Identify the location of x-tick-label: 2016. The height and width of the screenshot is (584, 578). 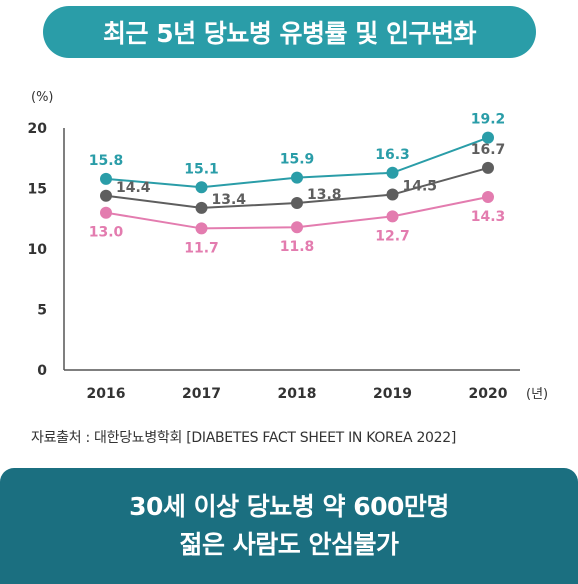
(106, 394).